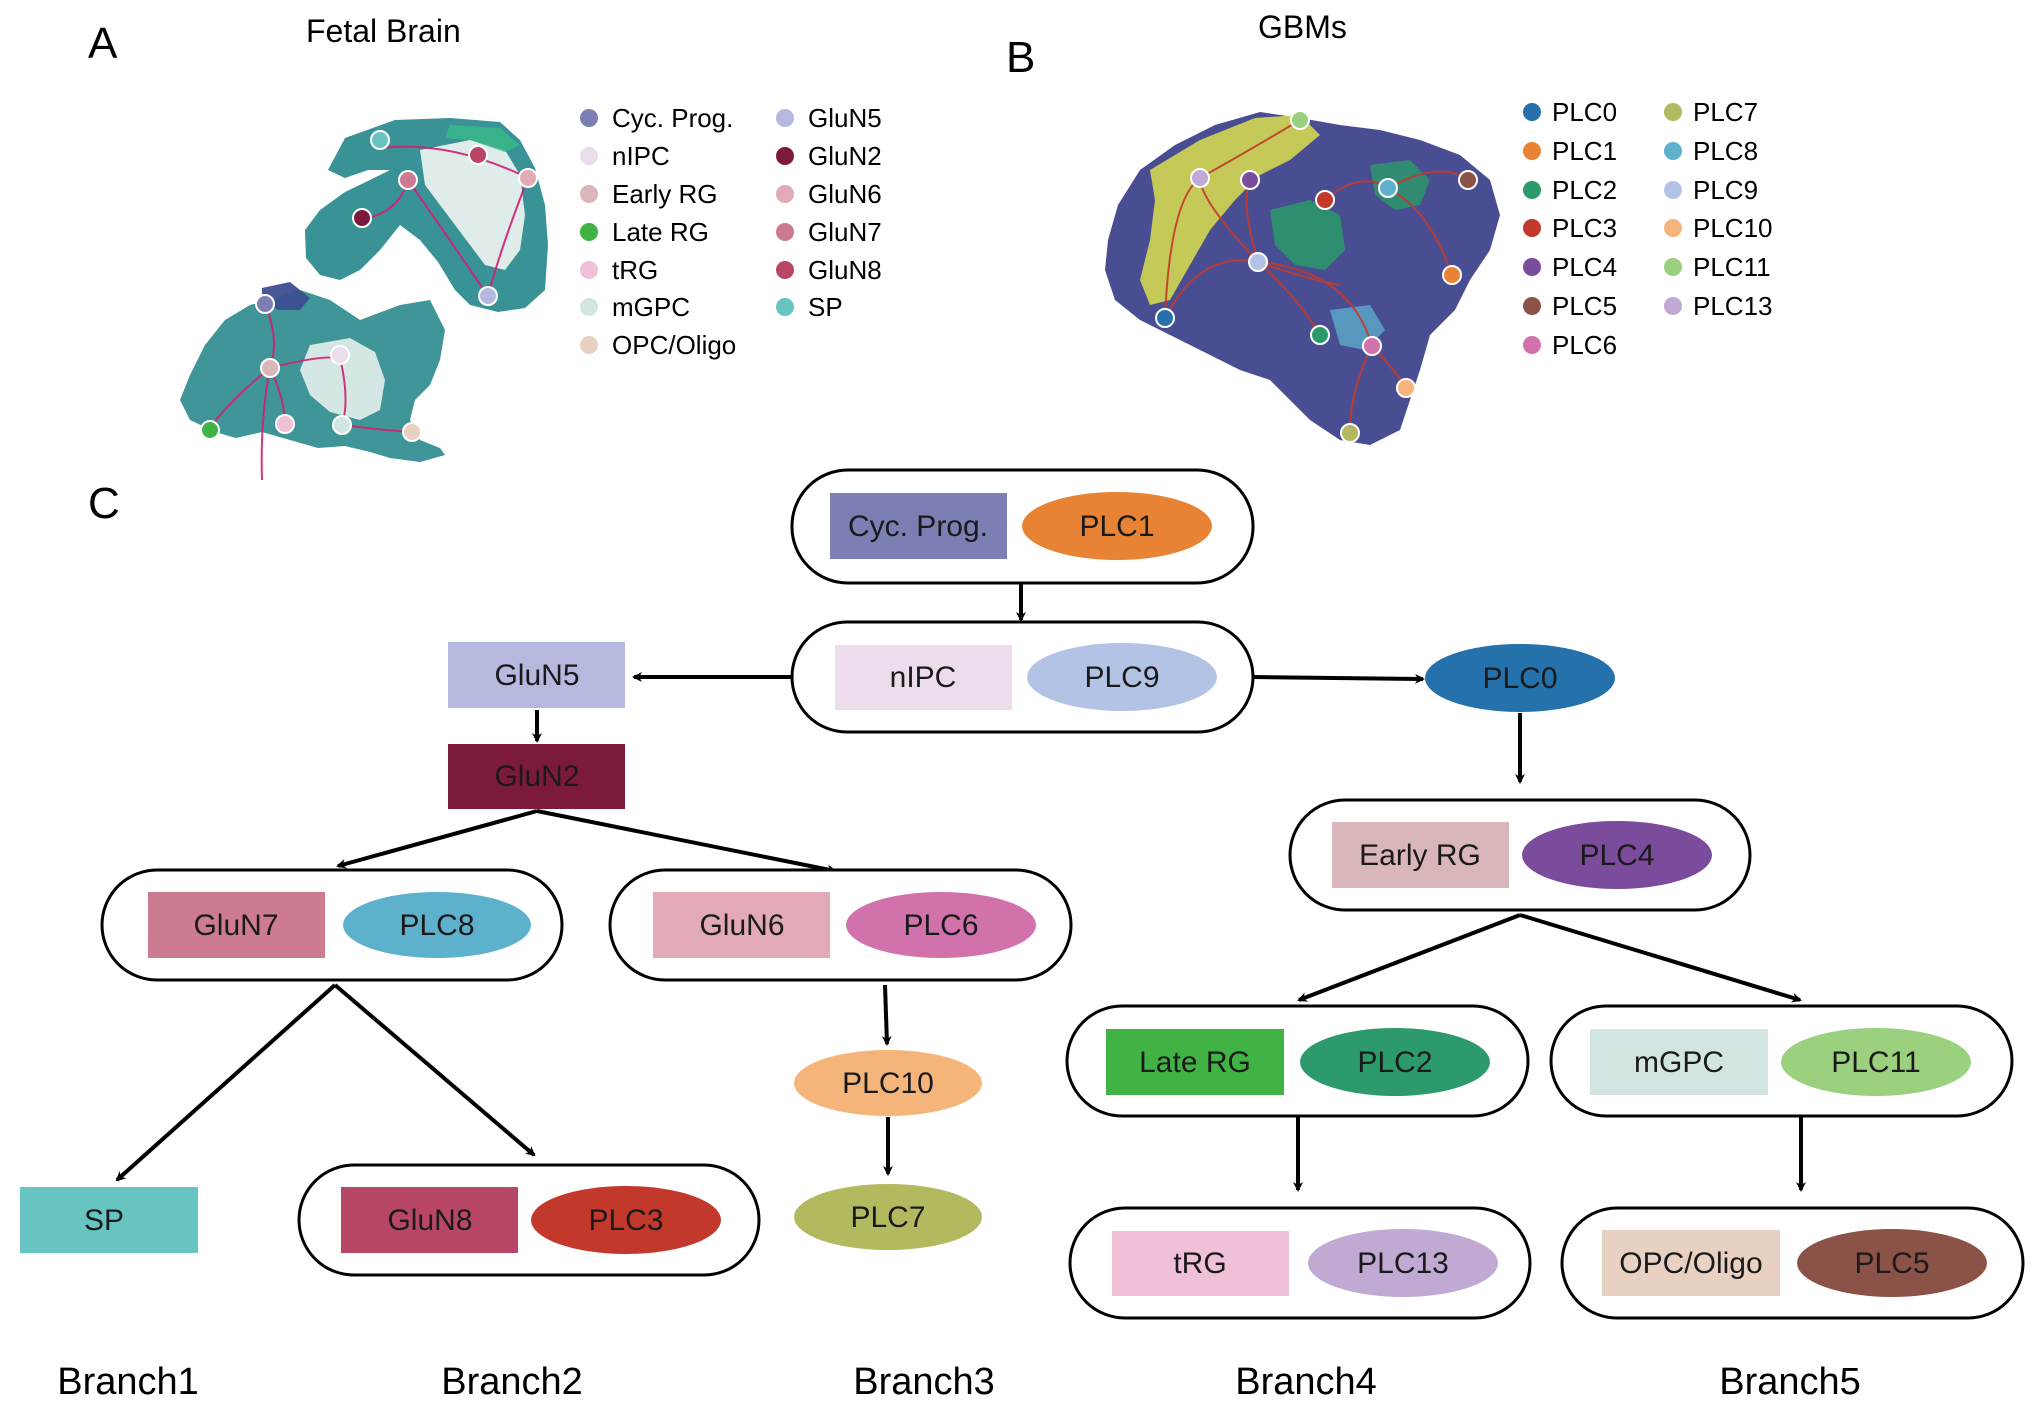 The height and width of the screenshot is (1409, 2044). Describe the element at coordinates (1258, 262) in the screenshot. I see `gbm-node-plc9` at that location.